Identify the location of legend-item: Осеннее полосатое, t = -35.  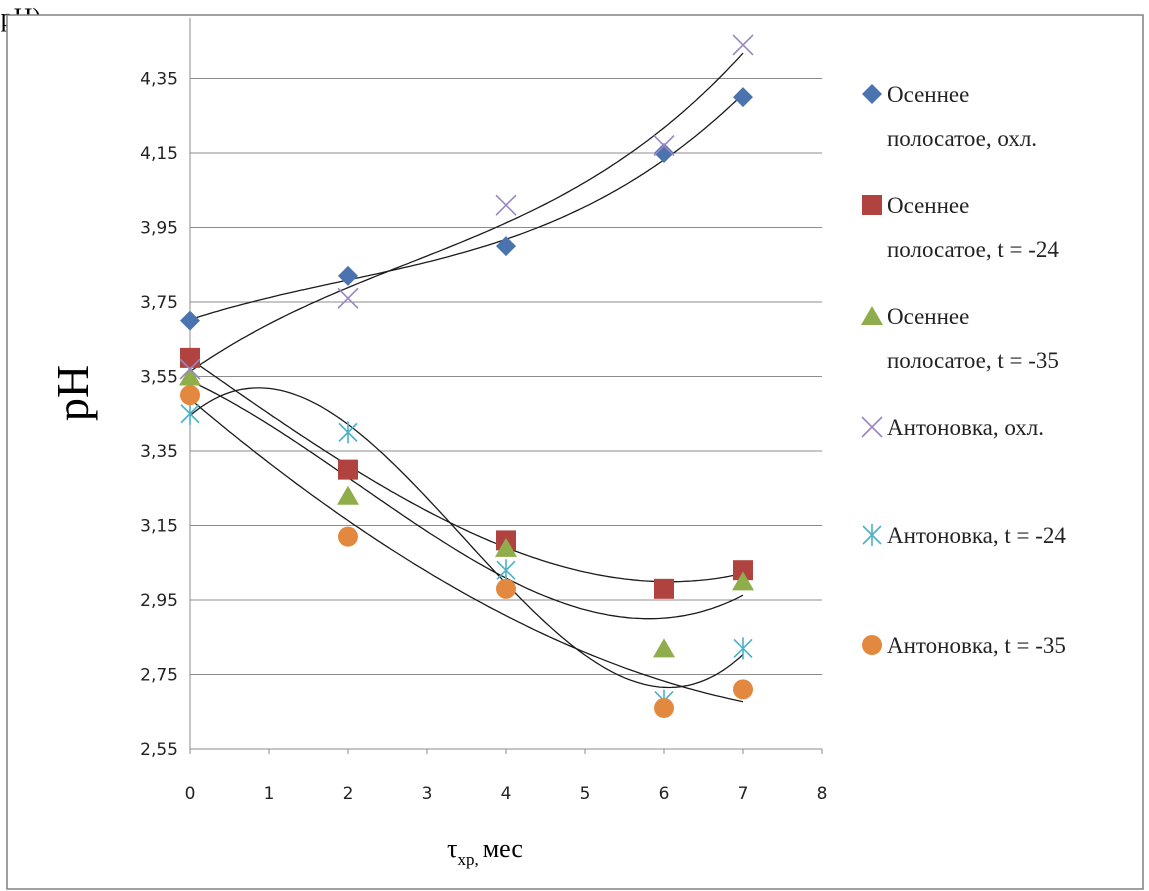
(960, 338).